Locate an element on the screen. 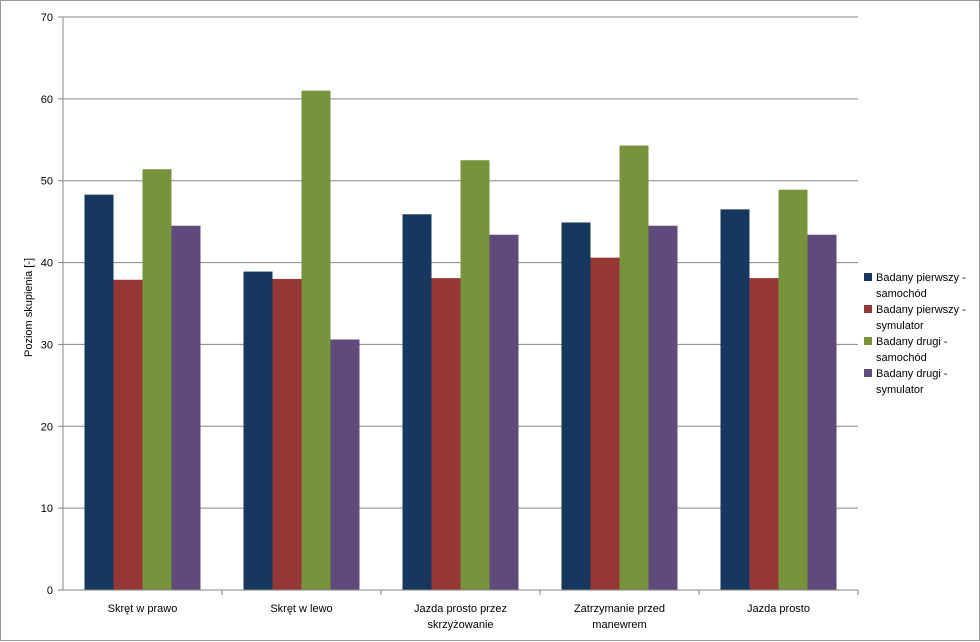 This screenshot has height=642, width=980. y-tick-label: 10 is located at coordinates (47, 509).